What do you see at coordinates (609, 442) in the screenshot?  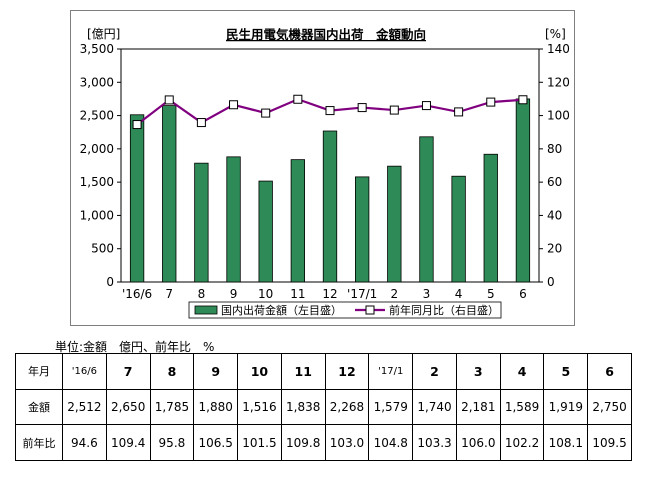 I see `table-cell: 109.5` at bounding box center [609, 442].